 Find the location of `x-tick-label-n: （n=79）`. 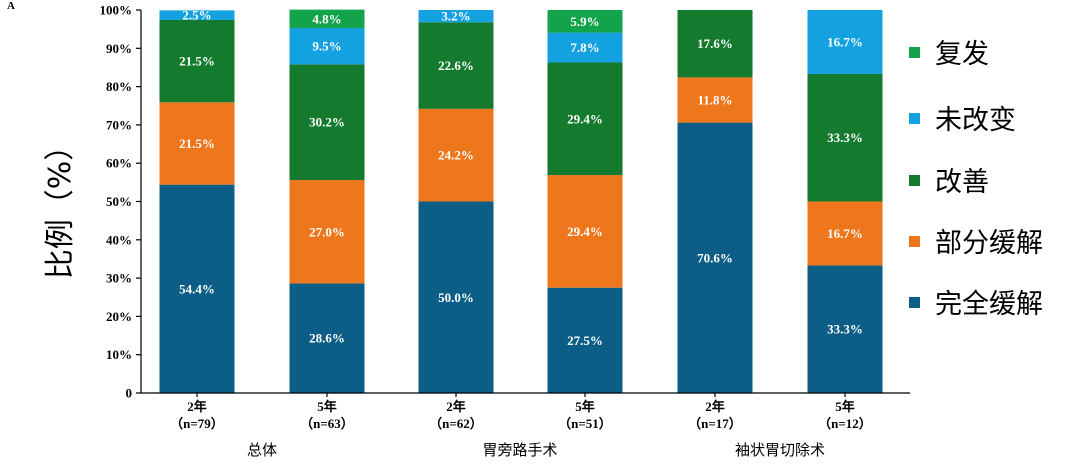

x-tick-label-n: （n=79） is located at coordinates (197, 423).